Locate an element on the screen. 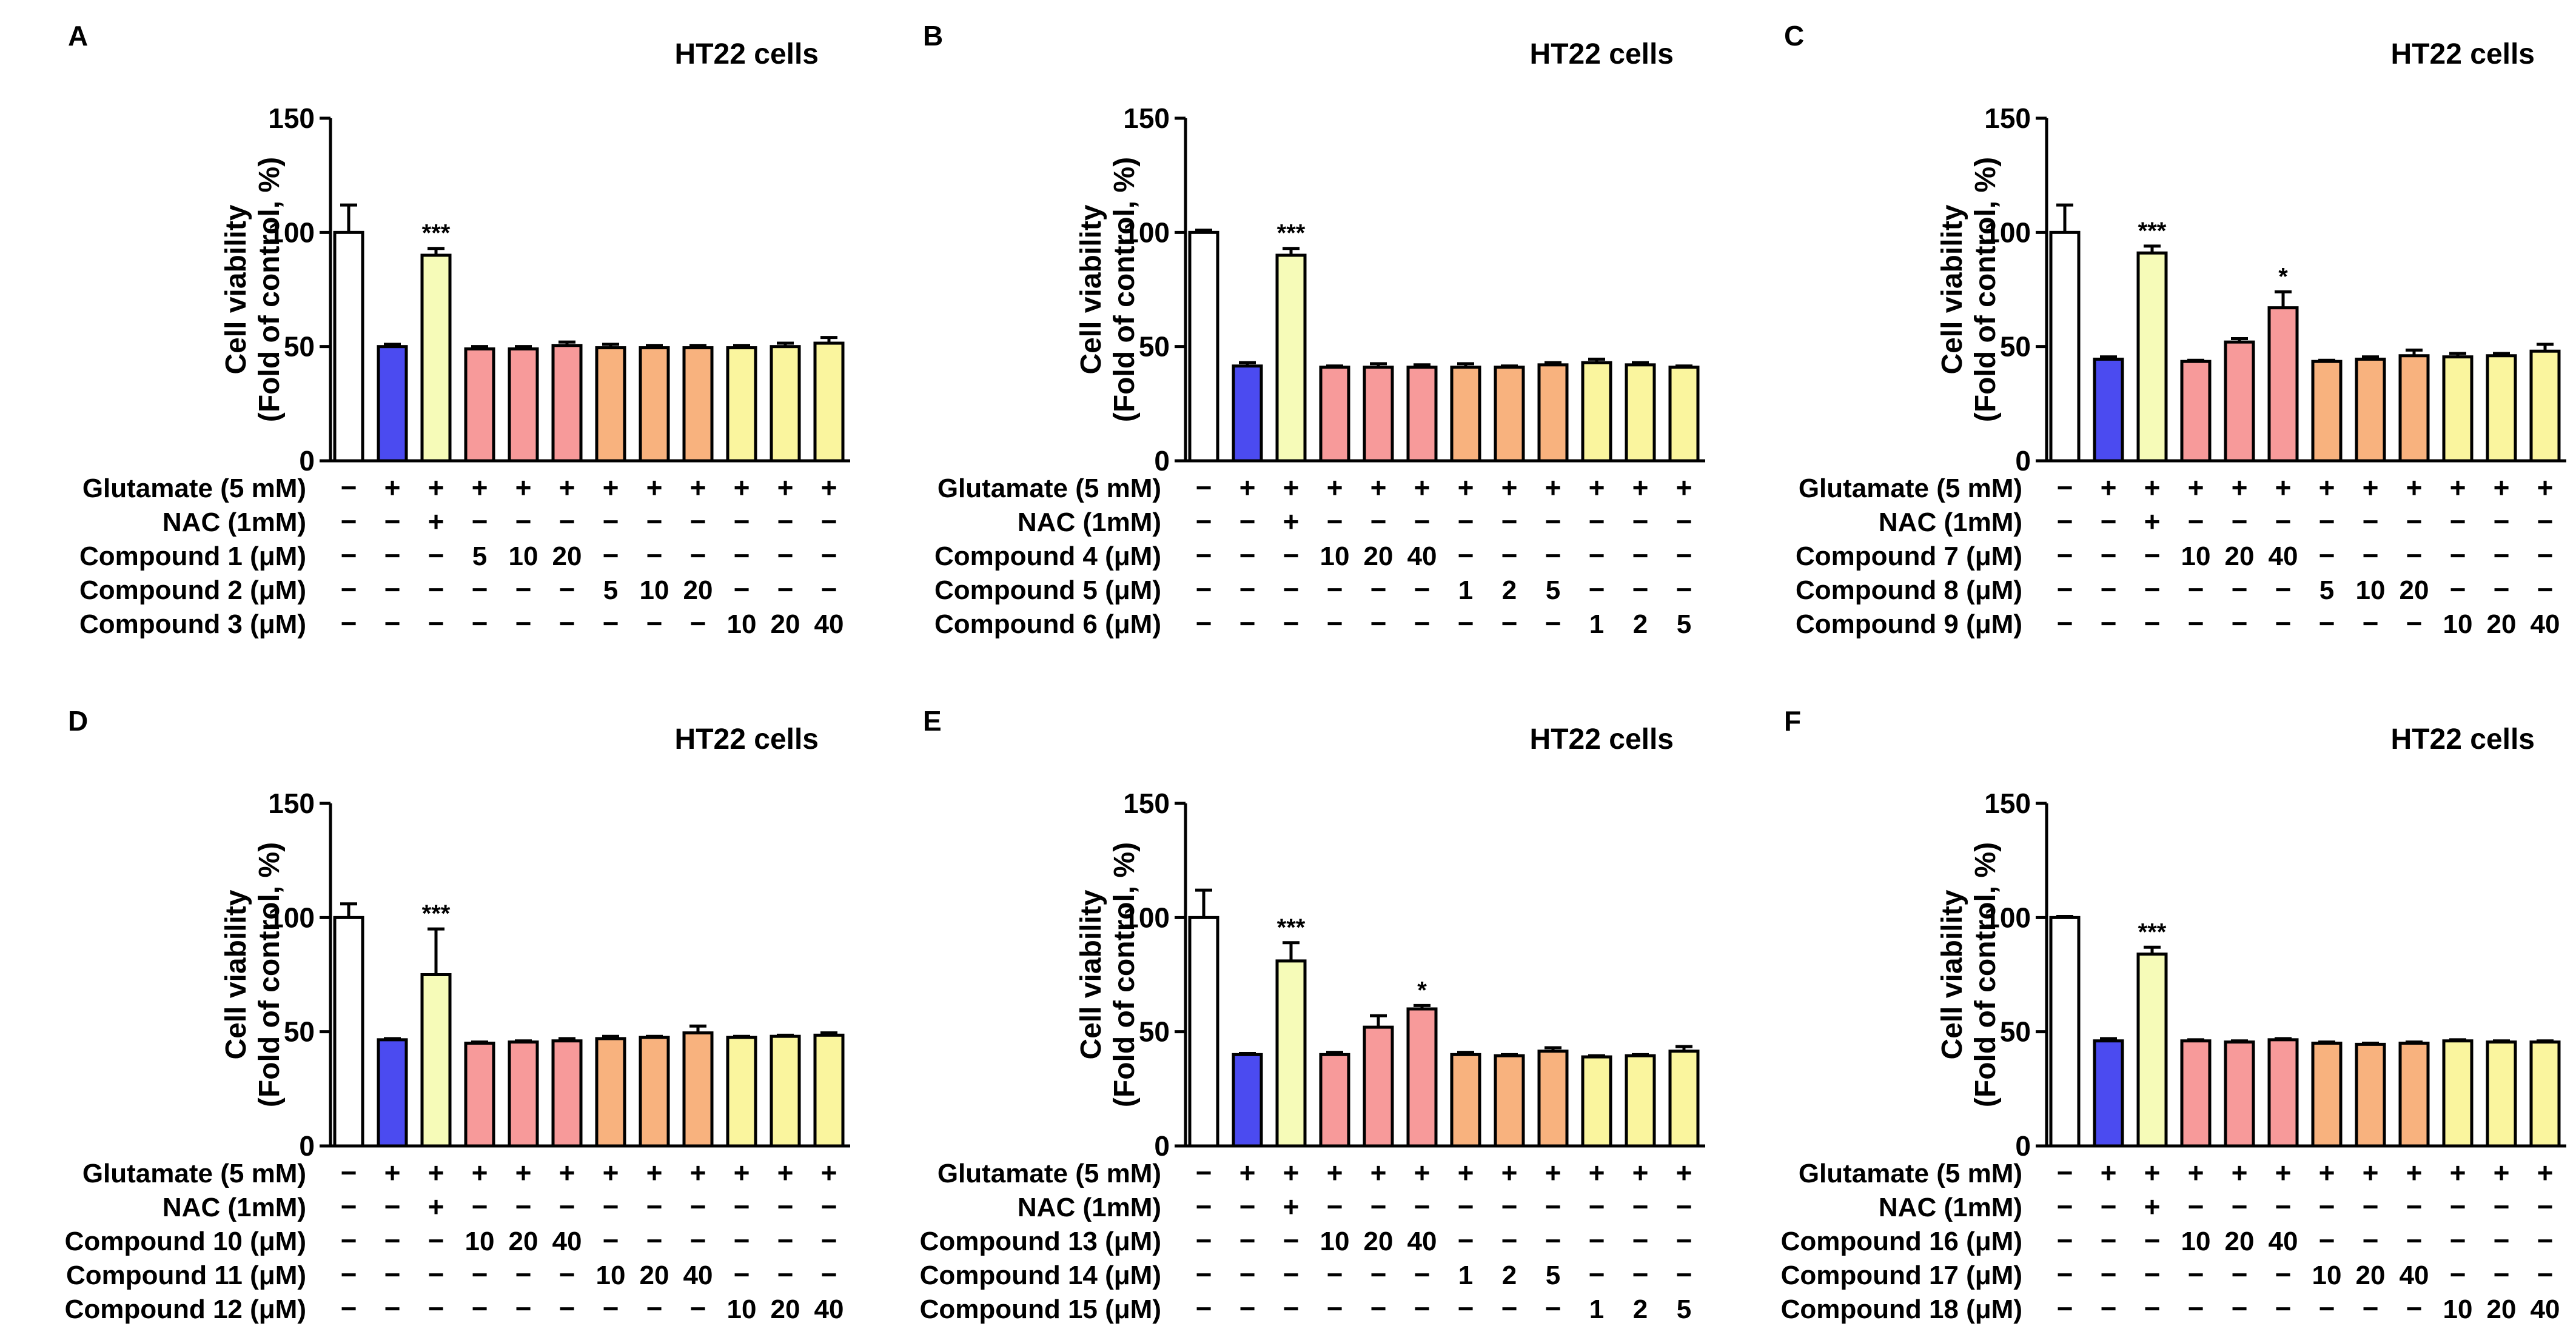  condition-row-label: Compound 12 (μM) is located at coordinates (185, 1309).